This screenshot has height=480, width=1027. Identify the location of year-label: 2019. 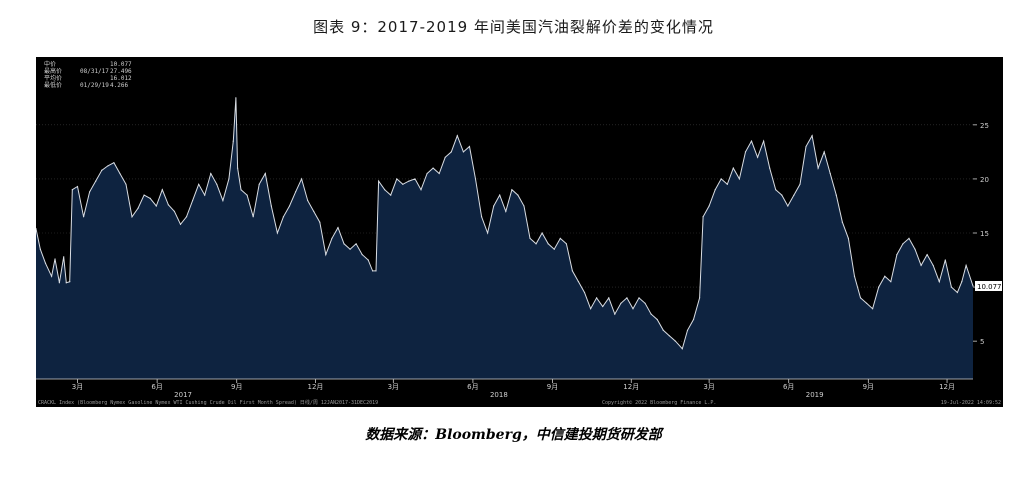
(815, 395).